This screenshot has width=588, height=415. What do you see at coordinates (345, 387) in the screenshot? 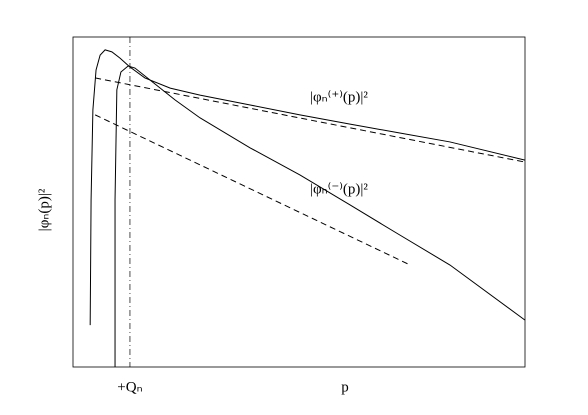
I see `x-axis-label: p` at bounding box center [345, 387].